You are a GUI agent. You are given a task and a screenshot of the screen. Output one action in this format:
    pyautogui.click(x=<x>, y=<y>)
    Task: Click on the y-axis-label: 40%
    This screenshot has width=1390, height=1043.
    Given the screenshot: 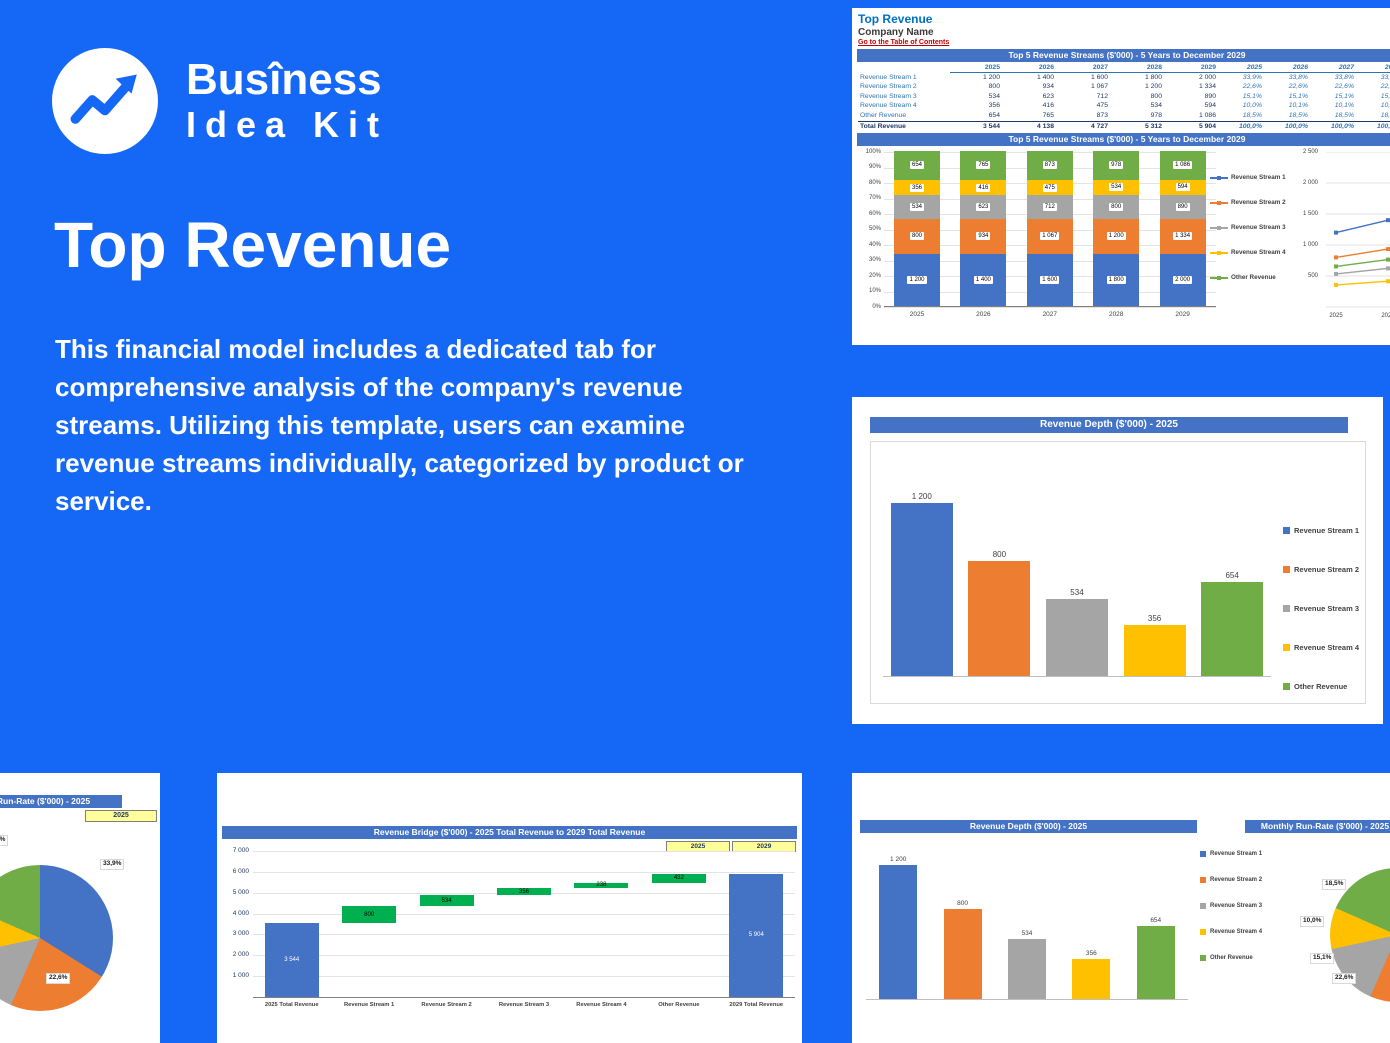 What is the action you would take?
    pyautogui.click(x=874, y=244)
    